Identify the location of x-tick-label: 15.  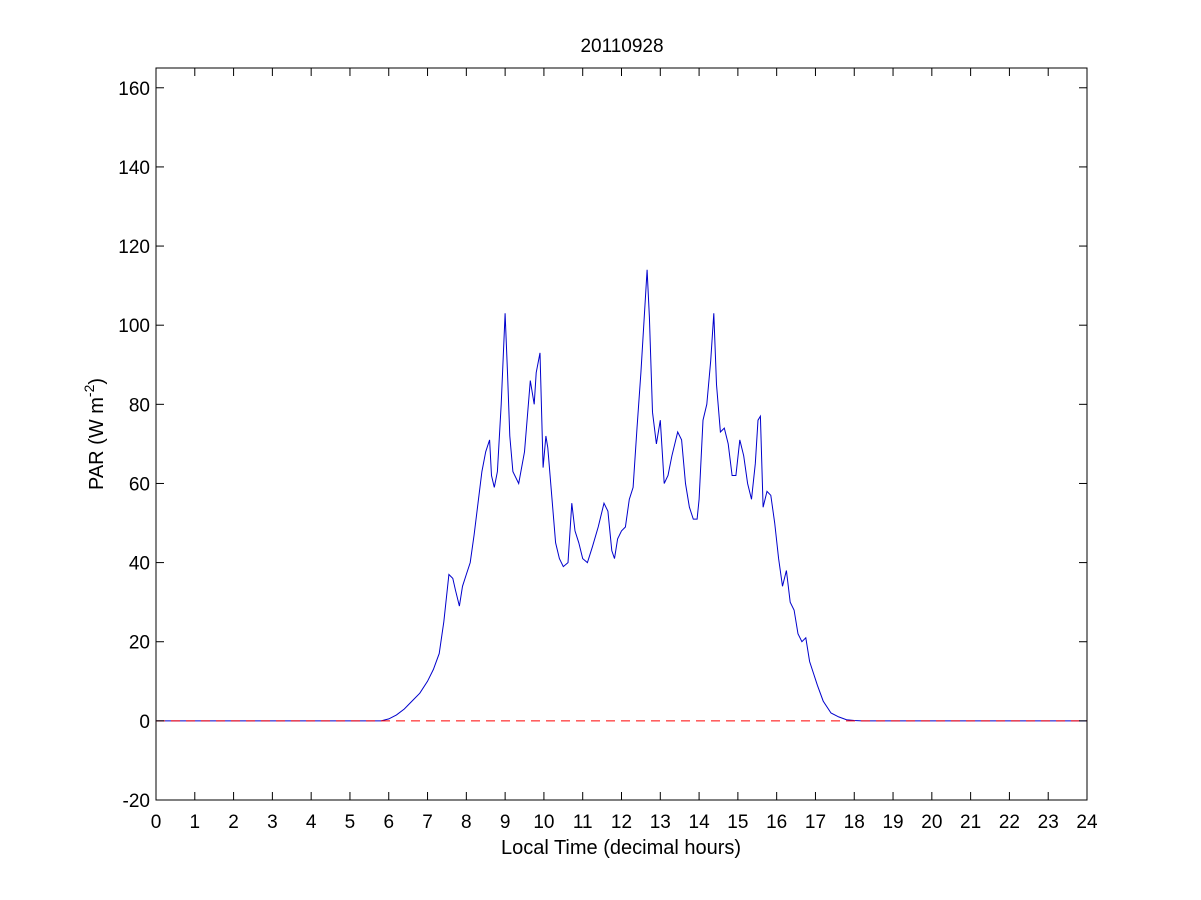
(737, 822).